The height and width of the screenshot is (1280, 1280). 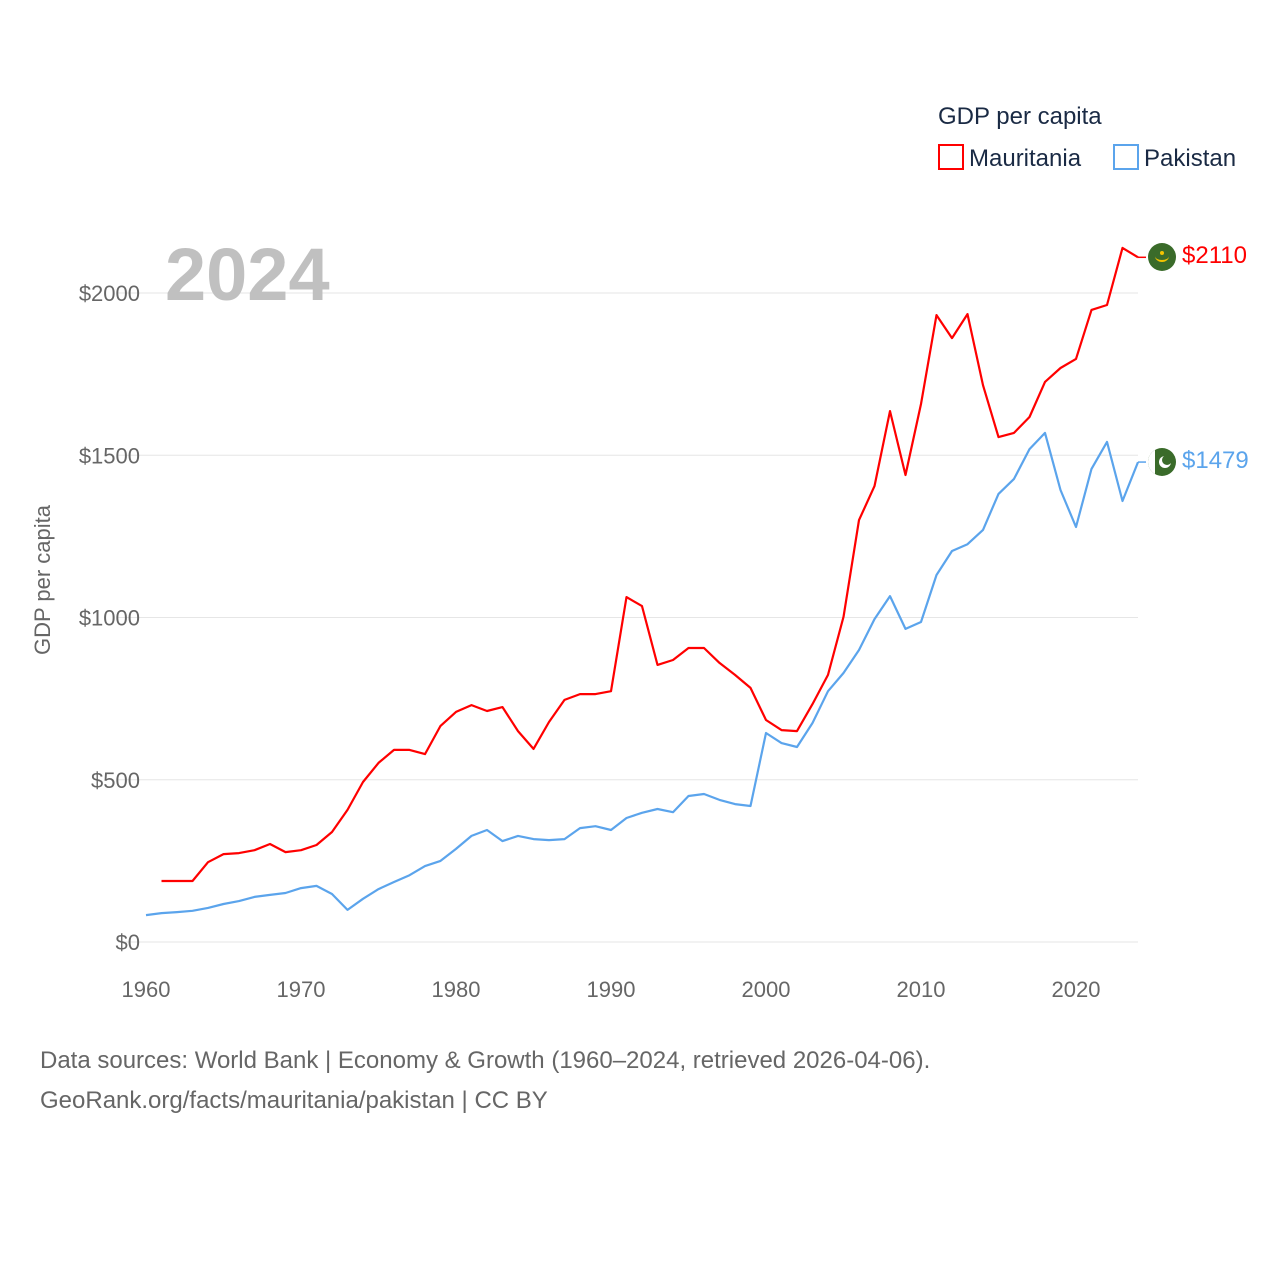 I want to click on end-label-pakistan: $1479, so click(x=1215, y=460).